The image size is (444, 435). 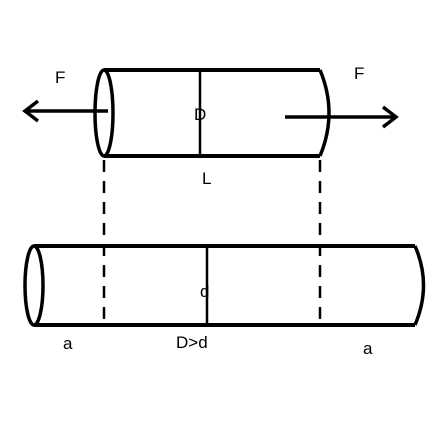 What do you see at coordinates (324, 113) in the screenshot?
I see `upper-cylinder-right-end-arc` at bounding box center [324, 113].